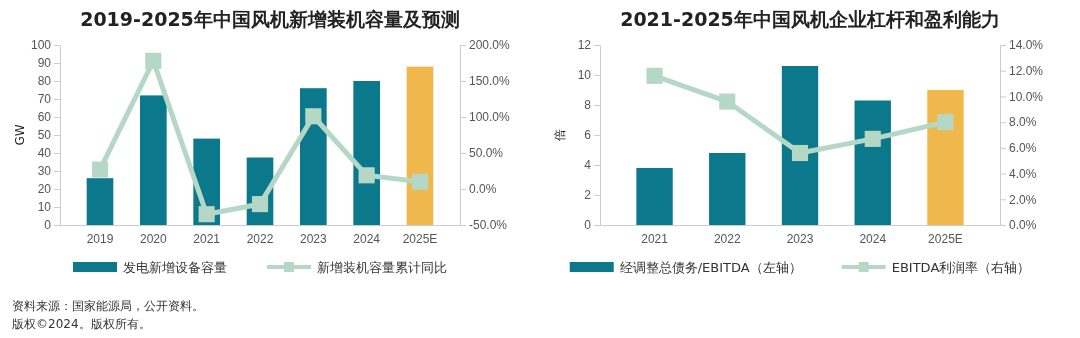 This screenshot has width=1080, height=338. I want to click on y2-tick-label: 2.0%, so click(1023, 199).